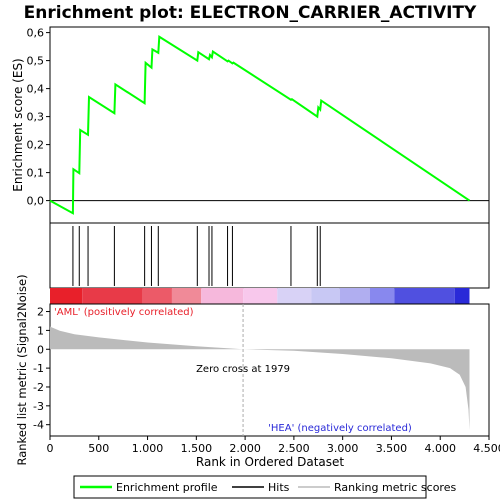 Image resolution: width=500 pixels, height=500 pixels. What do you see at coordinates (50, 448) in the screenshot?
I see `x-tick-label: 0` at bounding box center [50, 448].